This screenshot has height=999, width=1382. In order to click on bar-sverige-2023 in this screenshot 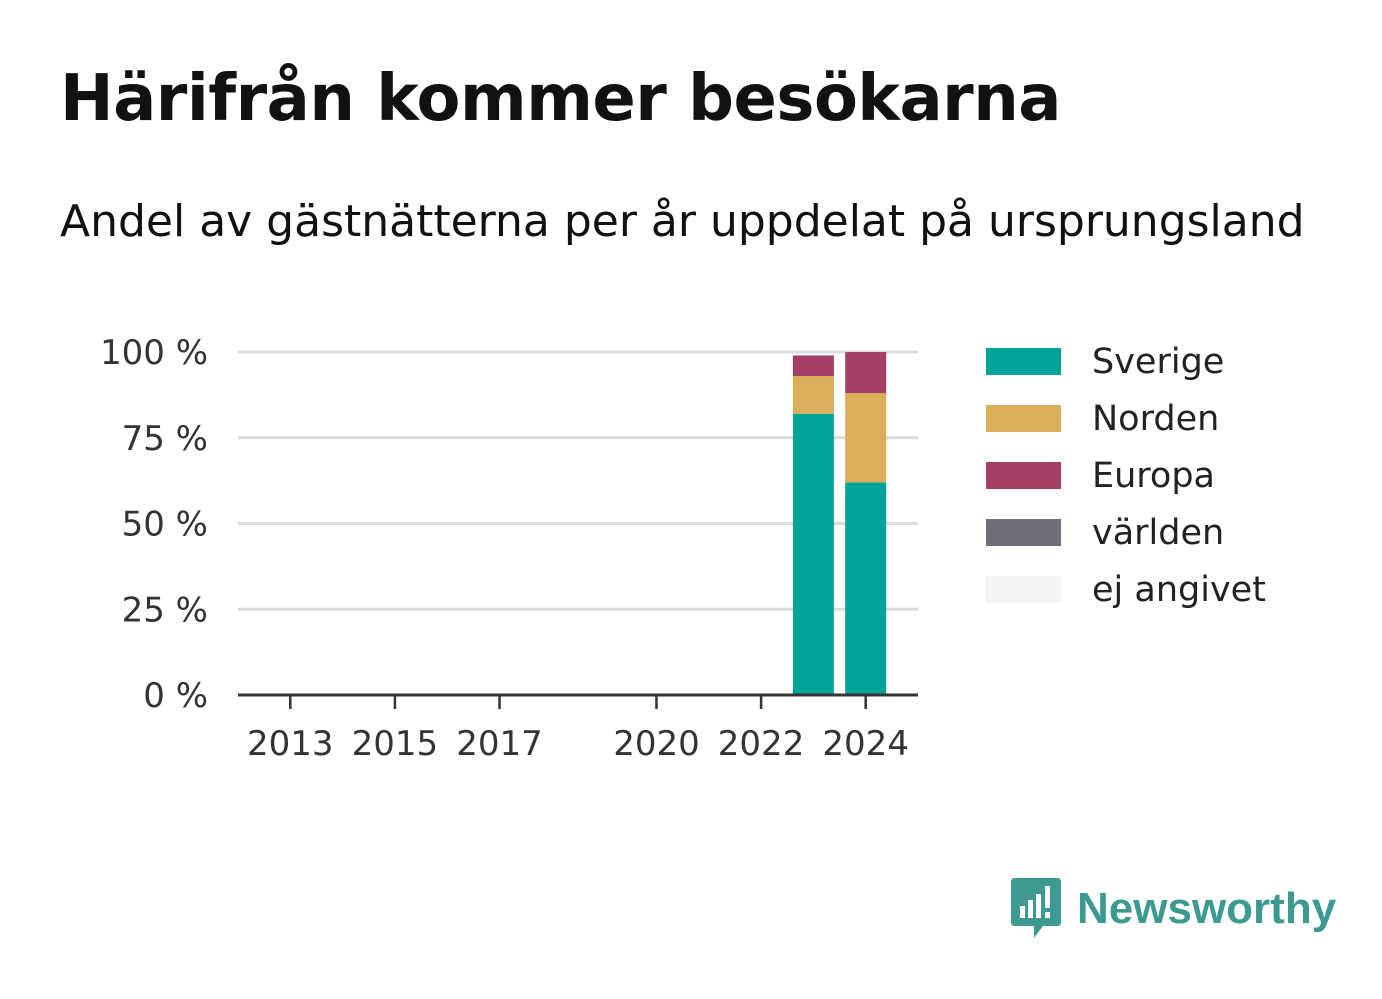, I will do `click(813, 554)`.